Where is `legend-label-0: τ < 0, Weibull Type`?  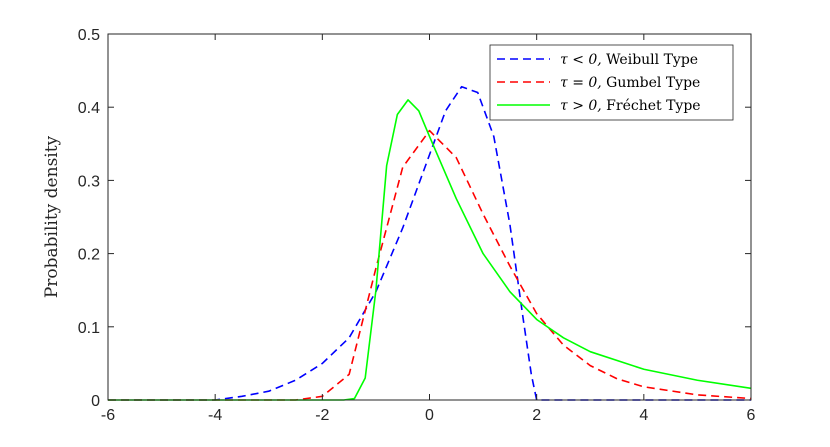 legend-label-0: τ < 0, Weibull Type is located at coordinates (629, 60).